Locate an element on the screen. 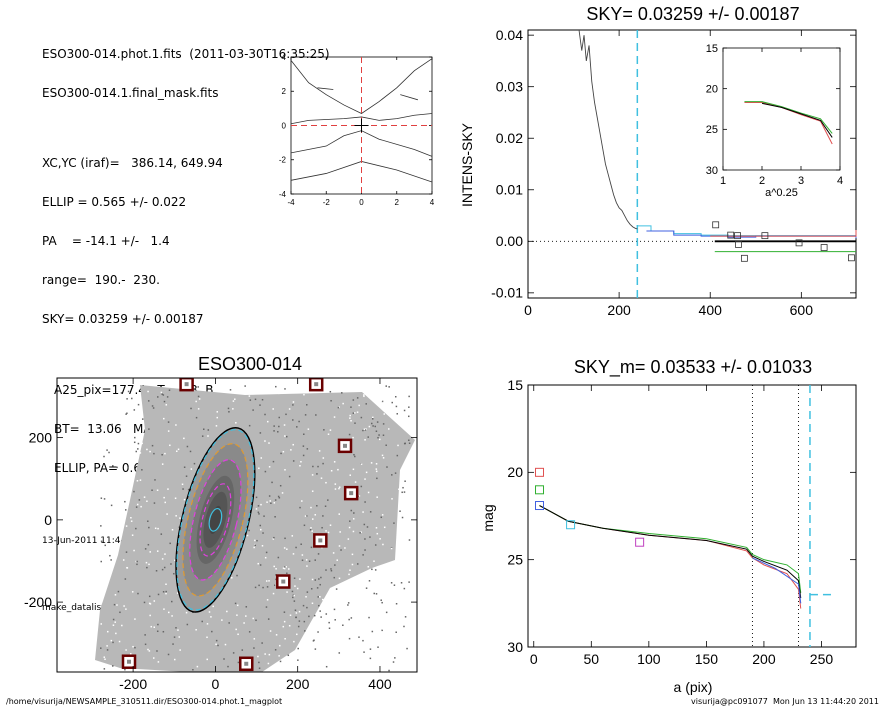 This screenshot has height=708, width=885. inset-xtick-label: 2 is located at coordinates (762, 181).